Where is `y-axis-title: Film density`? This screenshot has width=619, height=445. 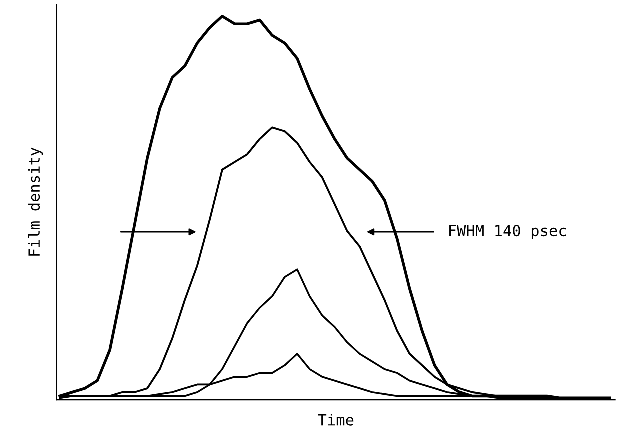 y-axis-title: Film density is located at coordinates (36, 202).